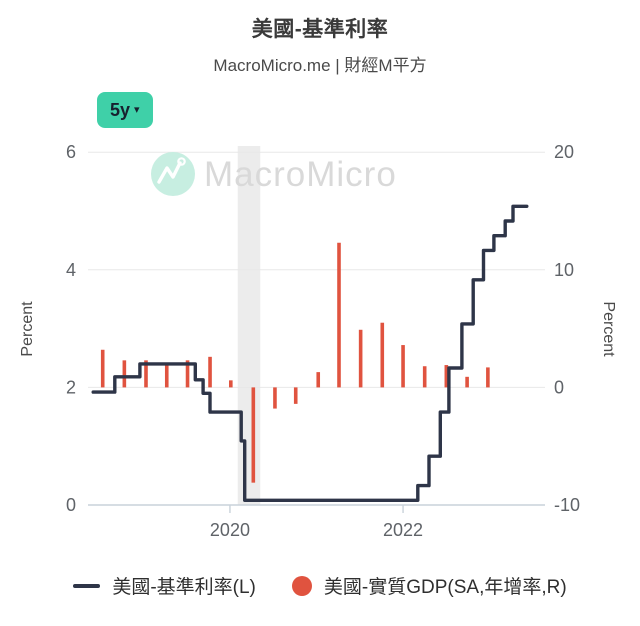 The height and width of the screenshot is (626, 640). I want to click on line-swatch-icon, so click(87, 585).